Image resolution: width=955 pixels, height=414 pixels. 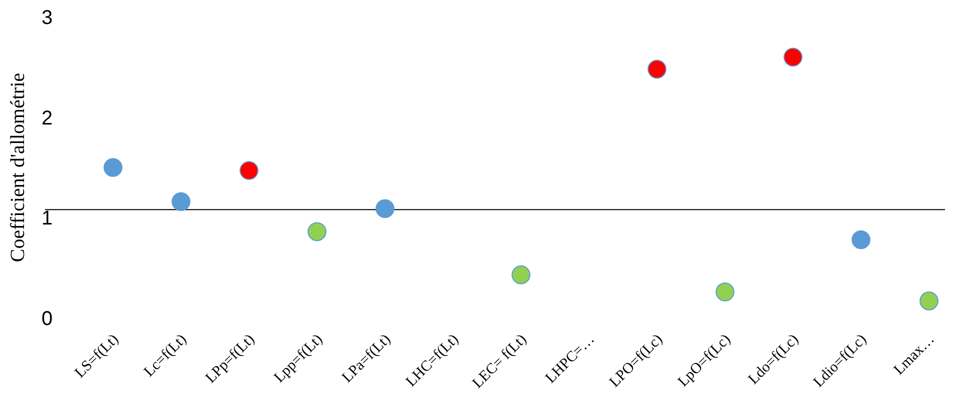 What do you see at coordinates (47, 319) in the screenshot?
I see `y-tick-label: 0` at bounding box center [47, 319].